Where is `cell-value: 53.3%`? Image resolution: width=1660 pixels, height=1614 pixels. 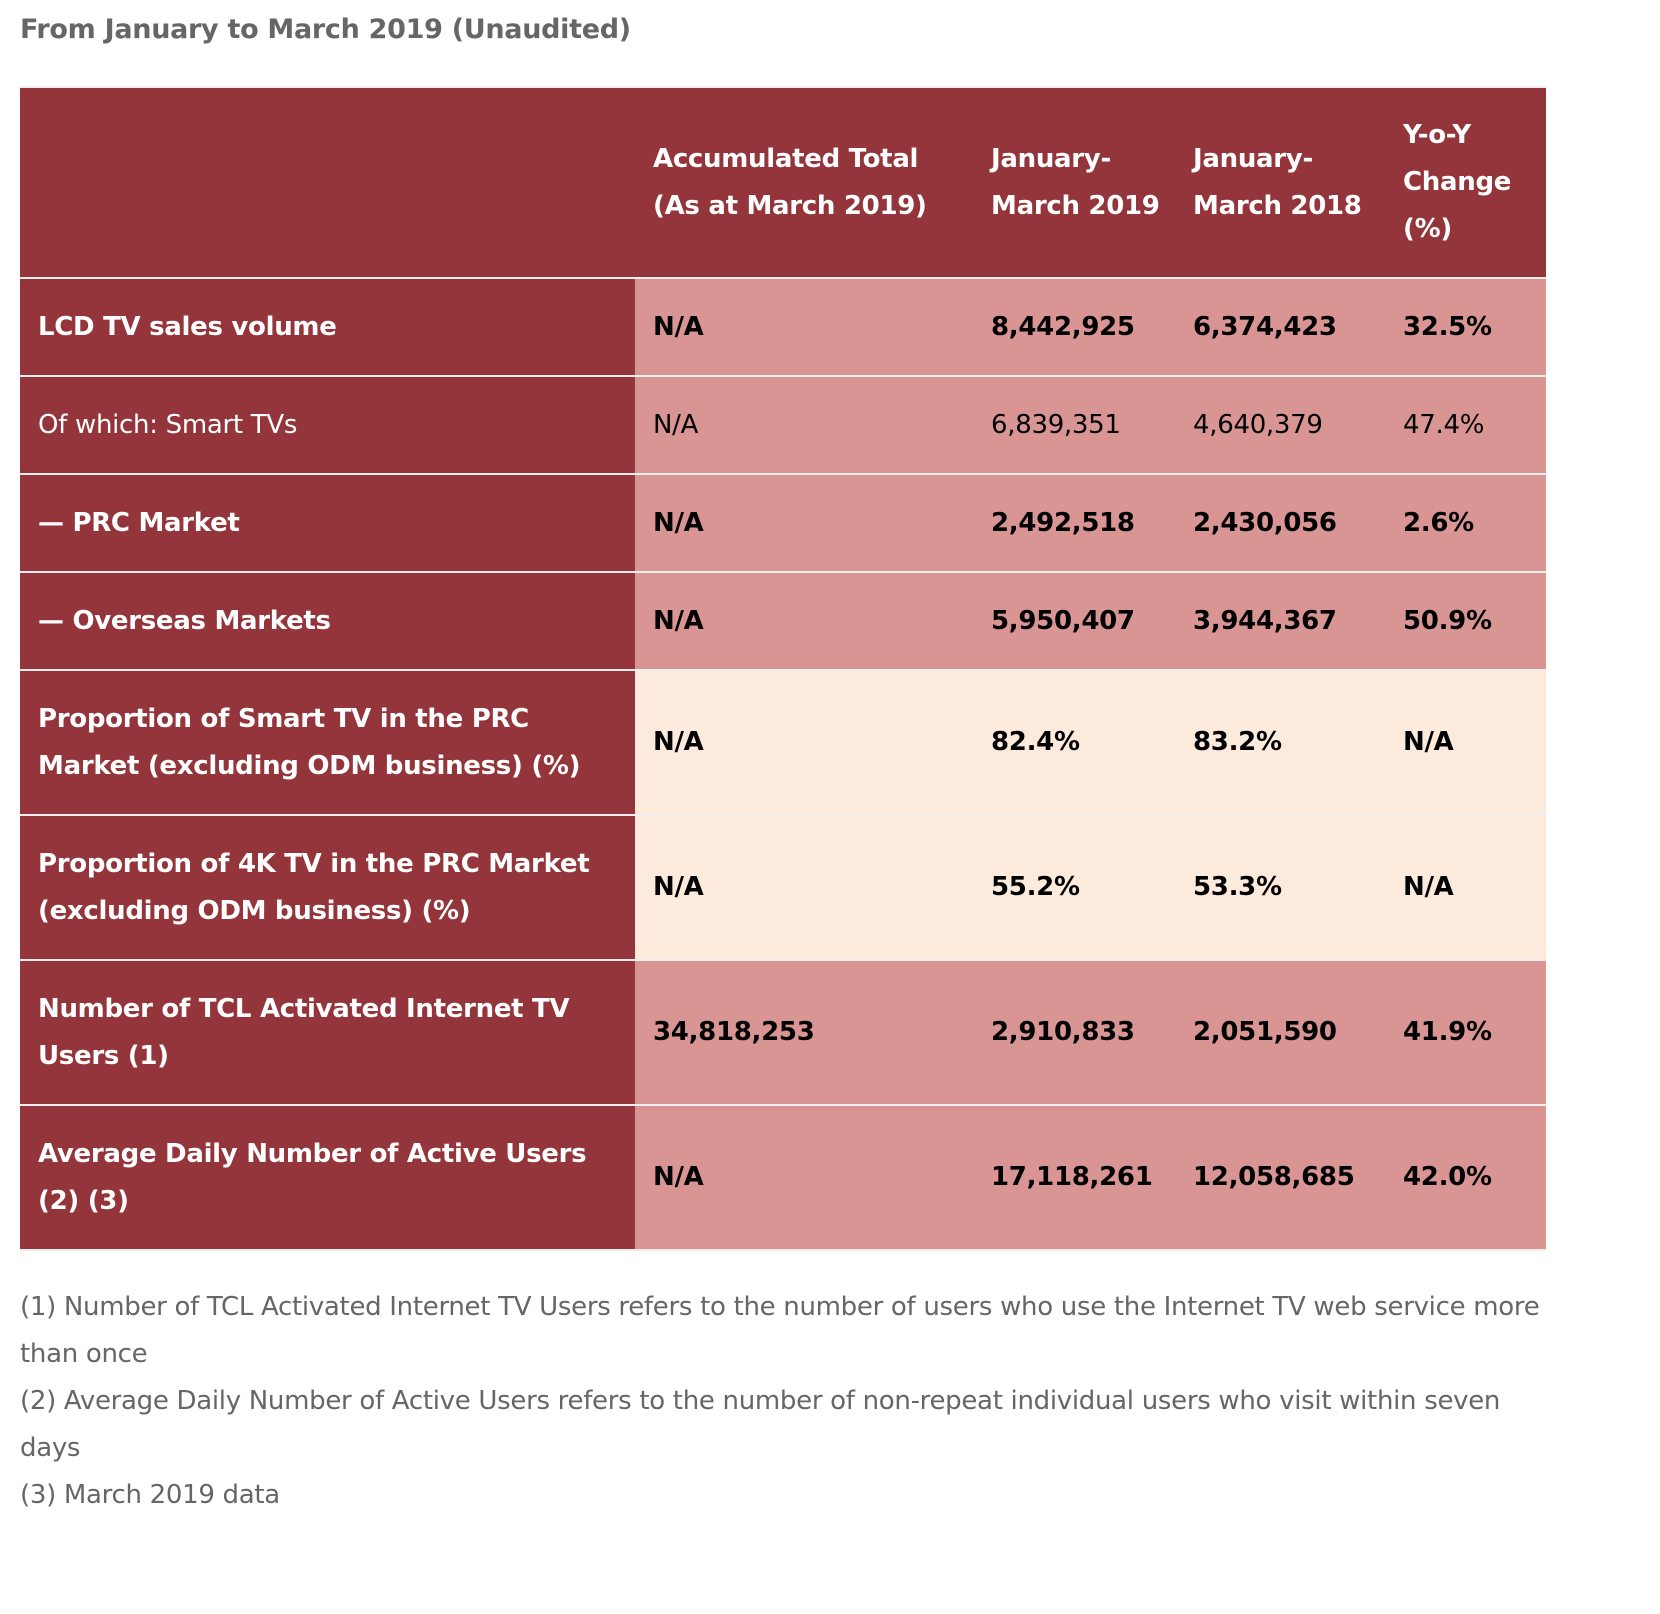
cell-value: 53.3% is located at coordinates (1280, 887).